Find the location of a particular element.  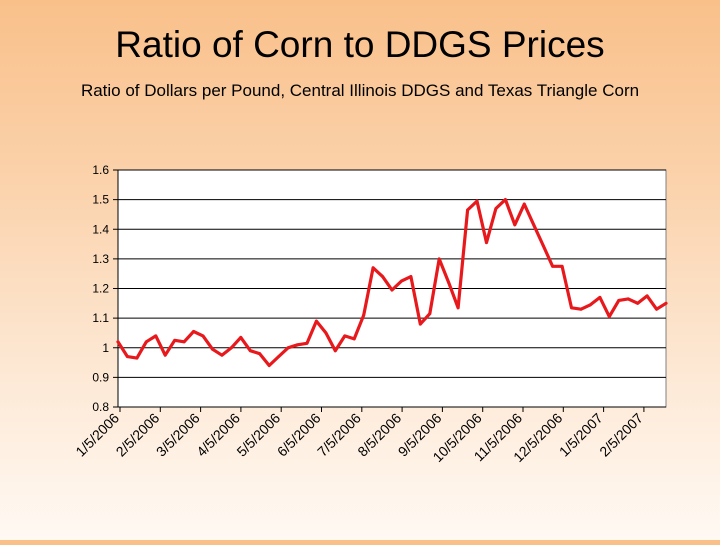

x-tick-label: 2/5/2007 is located at coordinates (621, 435).